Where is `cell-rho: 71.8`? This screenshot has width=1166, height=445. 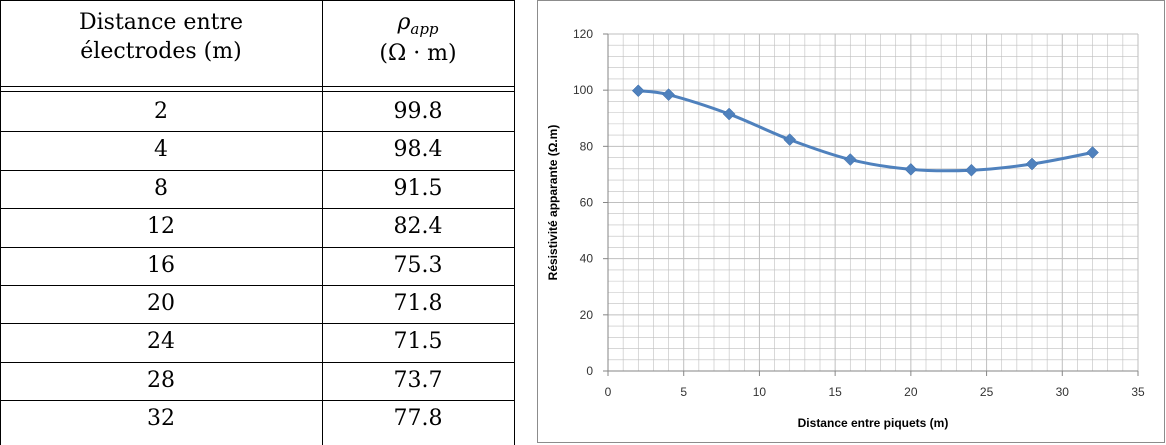
cell-rho: 71.8 is located at coordinates (418, 303).